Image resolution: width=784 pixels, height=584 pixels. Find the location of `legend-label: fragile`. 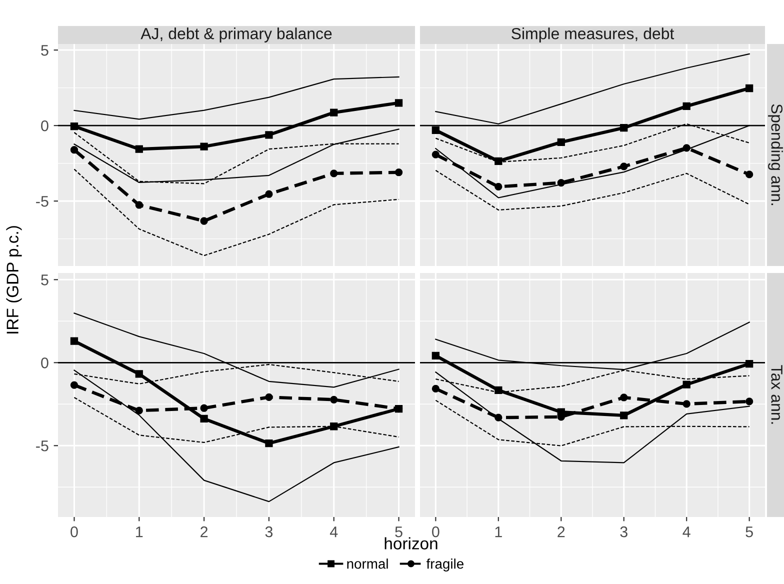

legend-label: fragile is located at coordinates (445, 565).